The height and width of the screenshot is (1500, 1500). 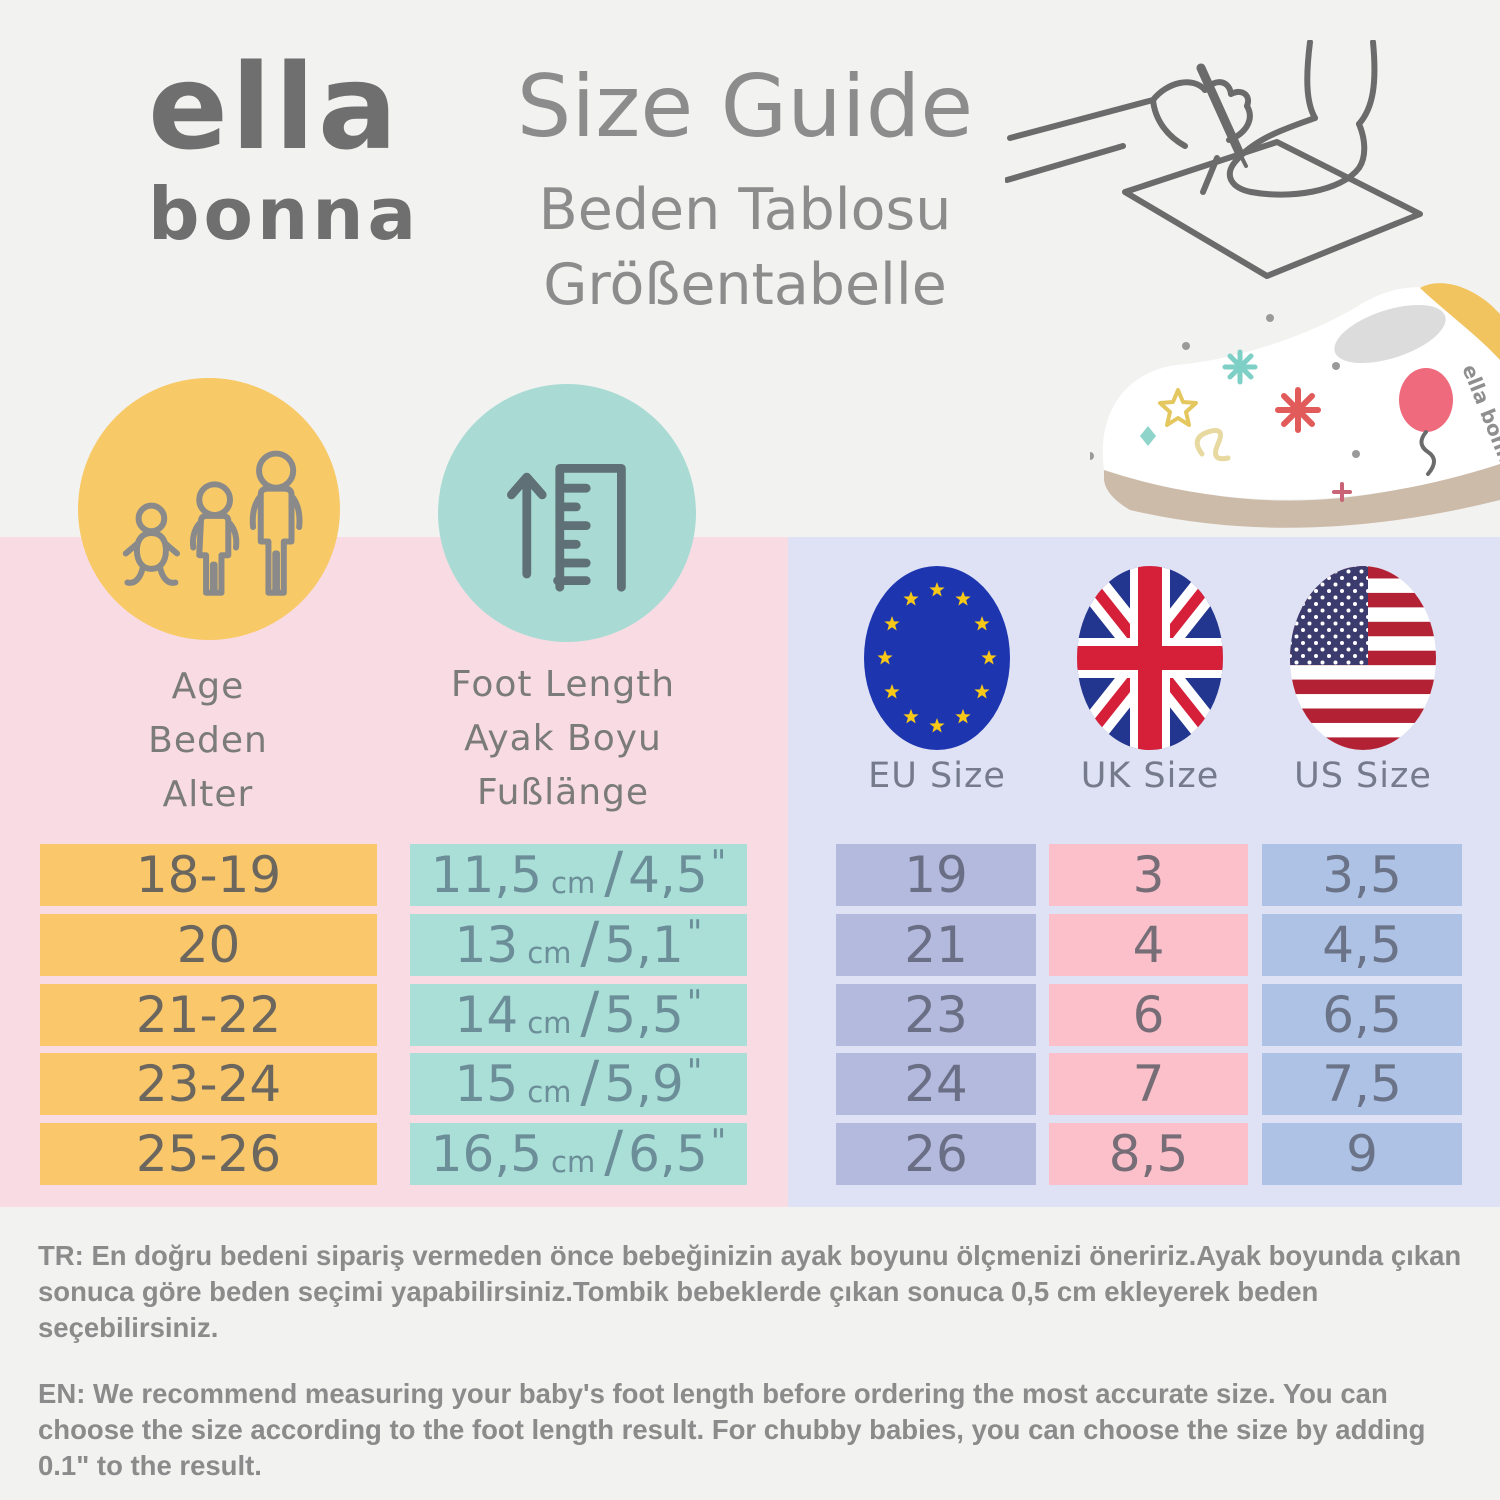 I want to click on foot-cell-row2: 13 cm/5,1 ", so click(x=578, y=943).